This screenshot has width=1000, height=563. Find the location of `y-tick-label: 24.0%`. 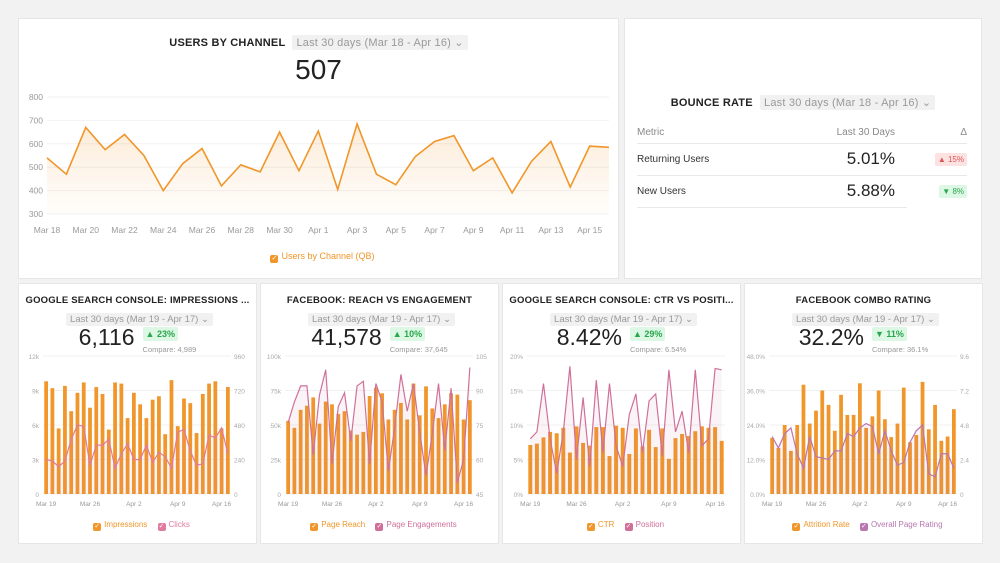

y-tick-label: 24.0% is located at coordinates (756, 426).